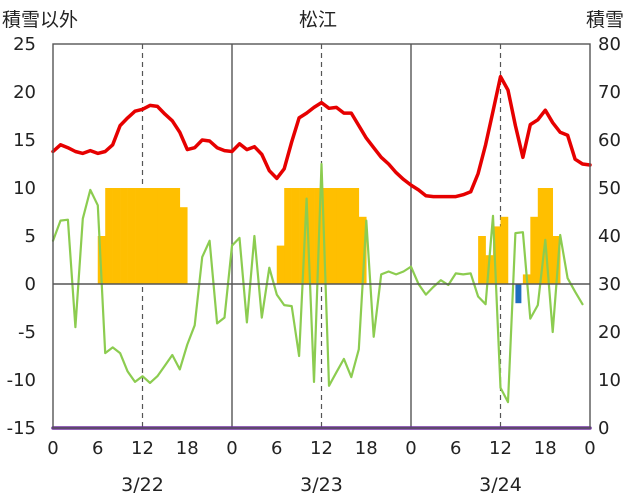 Image resolution: width=636 pixels, height=501 pixels. I want to click on left-tick-label: -10, so click(21, 380).